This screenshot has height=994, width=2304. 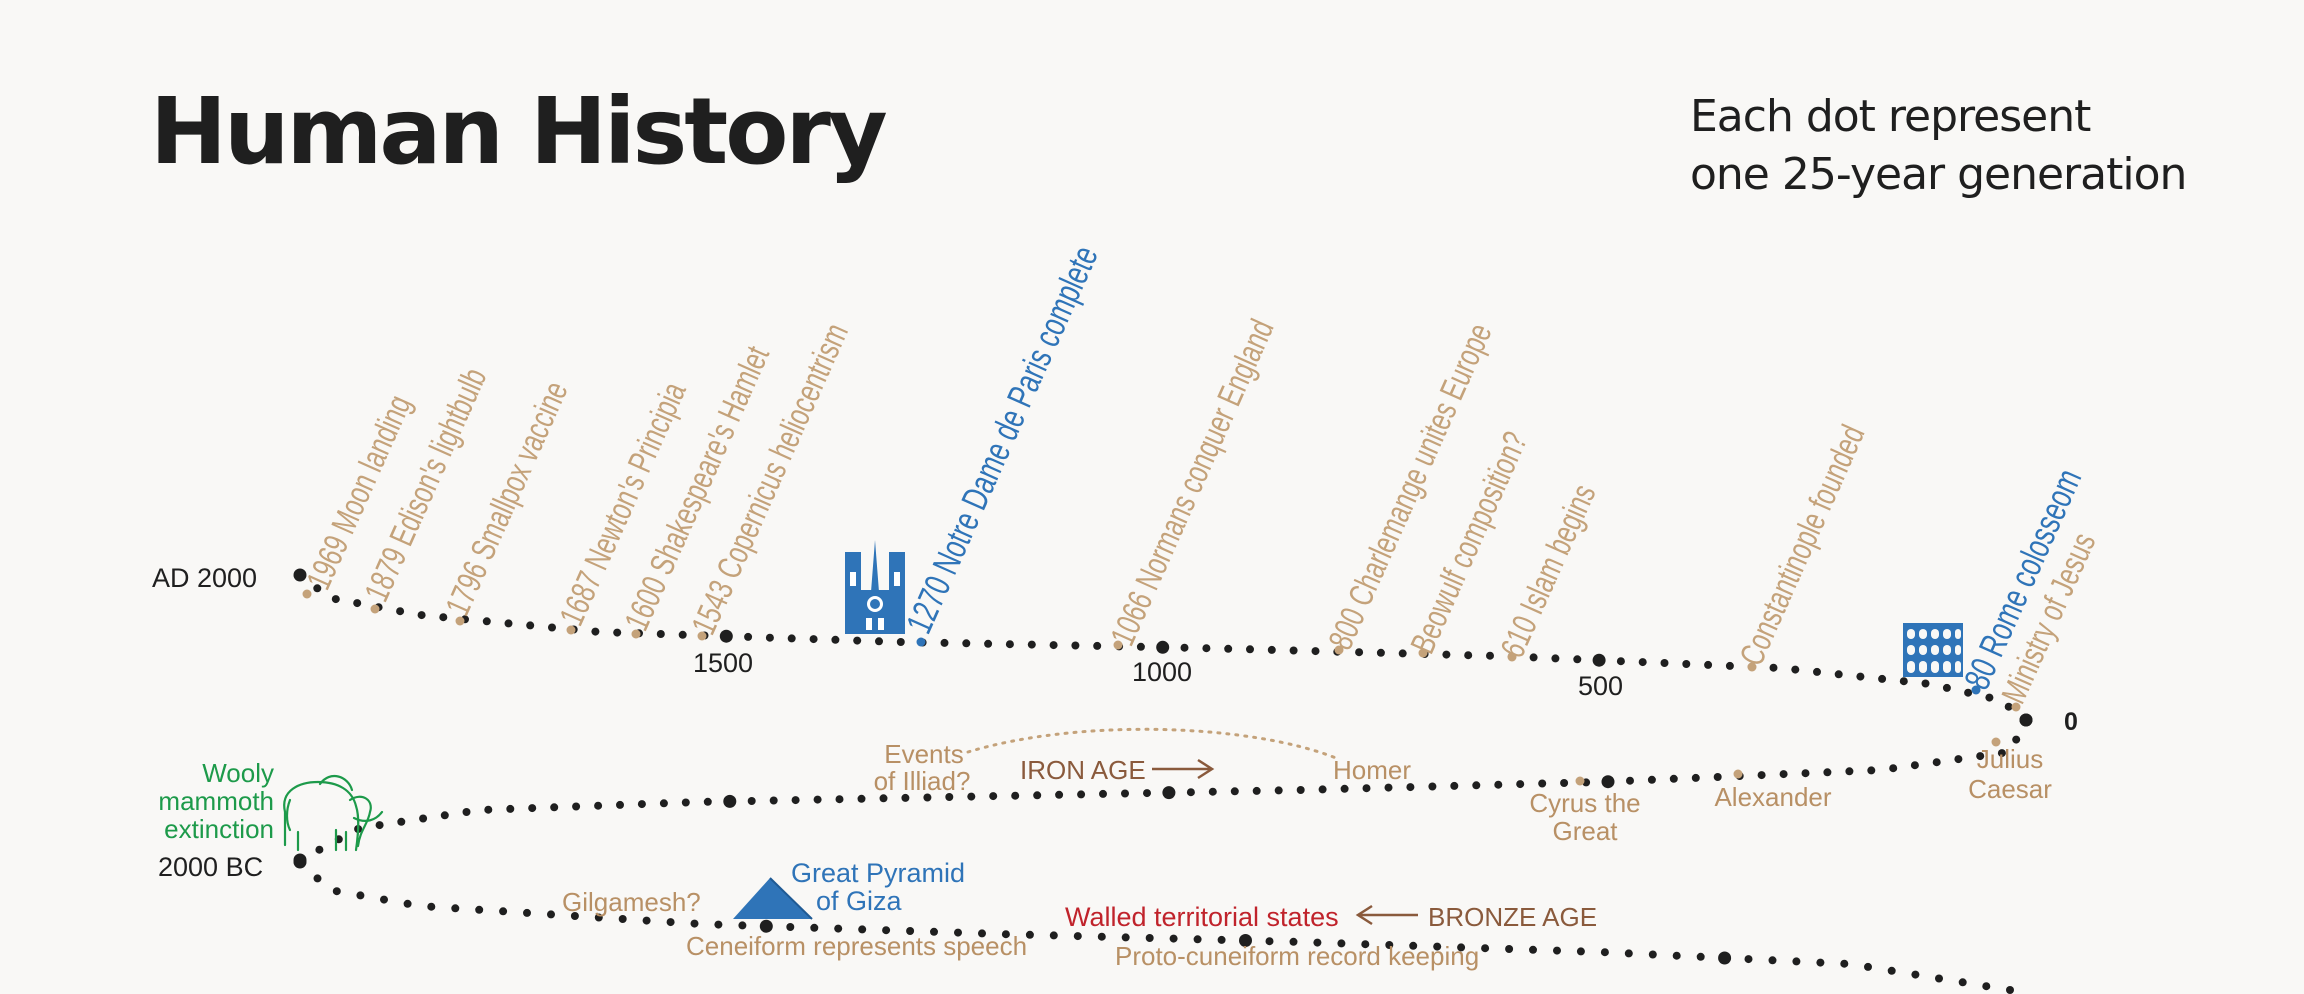 I want to click on axis-label-ad-2000: AD 2000, so click(x=204, y=578).